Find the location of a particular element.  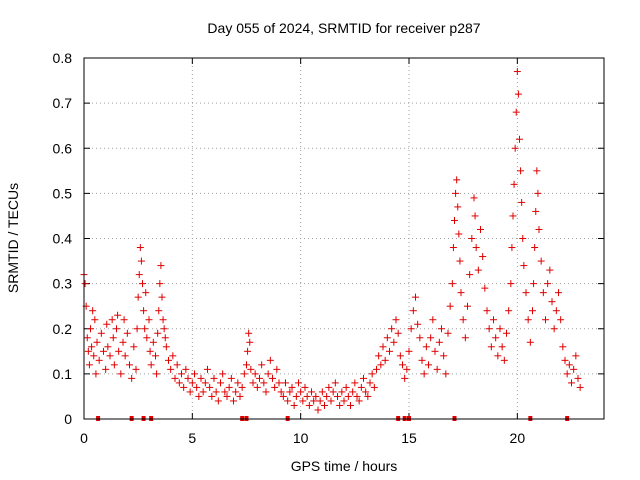

y-tick-label: 0.6 is located at coordinates (63, 148).